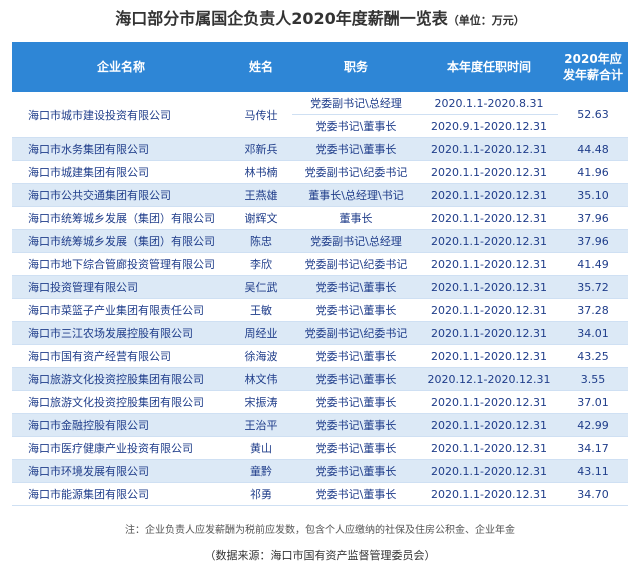 The width and height of the screenshot is (640, 576). What do you see at coordinates (489, 103) in the screenshot?
I see `cell-term: 2020.1.1-2020.8.31` at bounding box center [489, 103].